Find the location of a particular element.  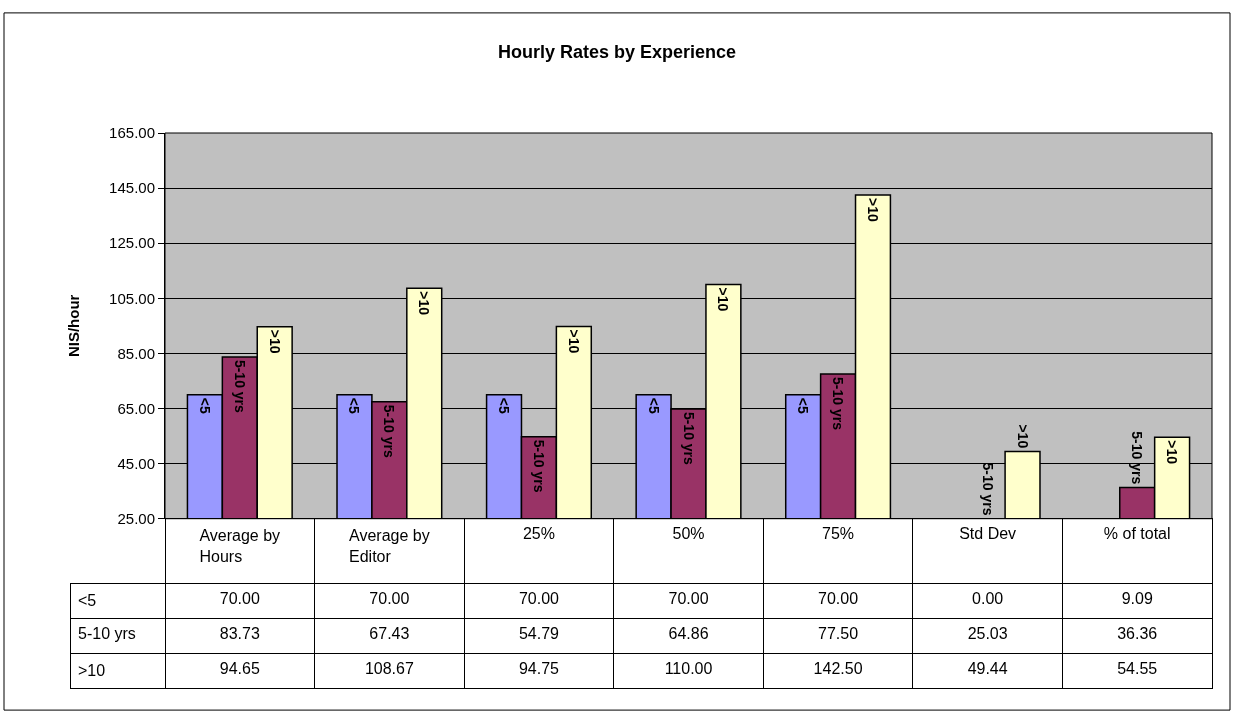

data-label: 25.03 is located at coordinates (987, 633).